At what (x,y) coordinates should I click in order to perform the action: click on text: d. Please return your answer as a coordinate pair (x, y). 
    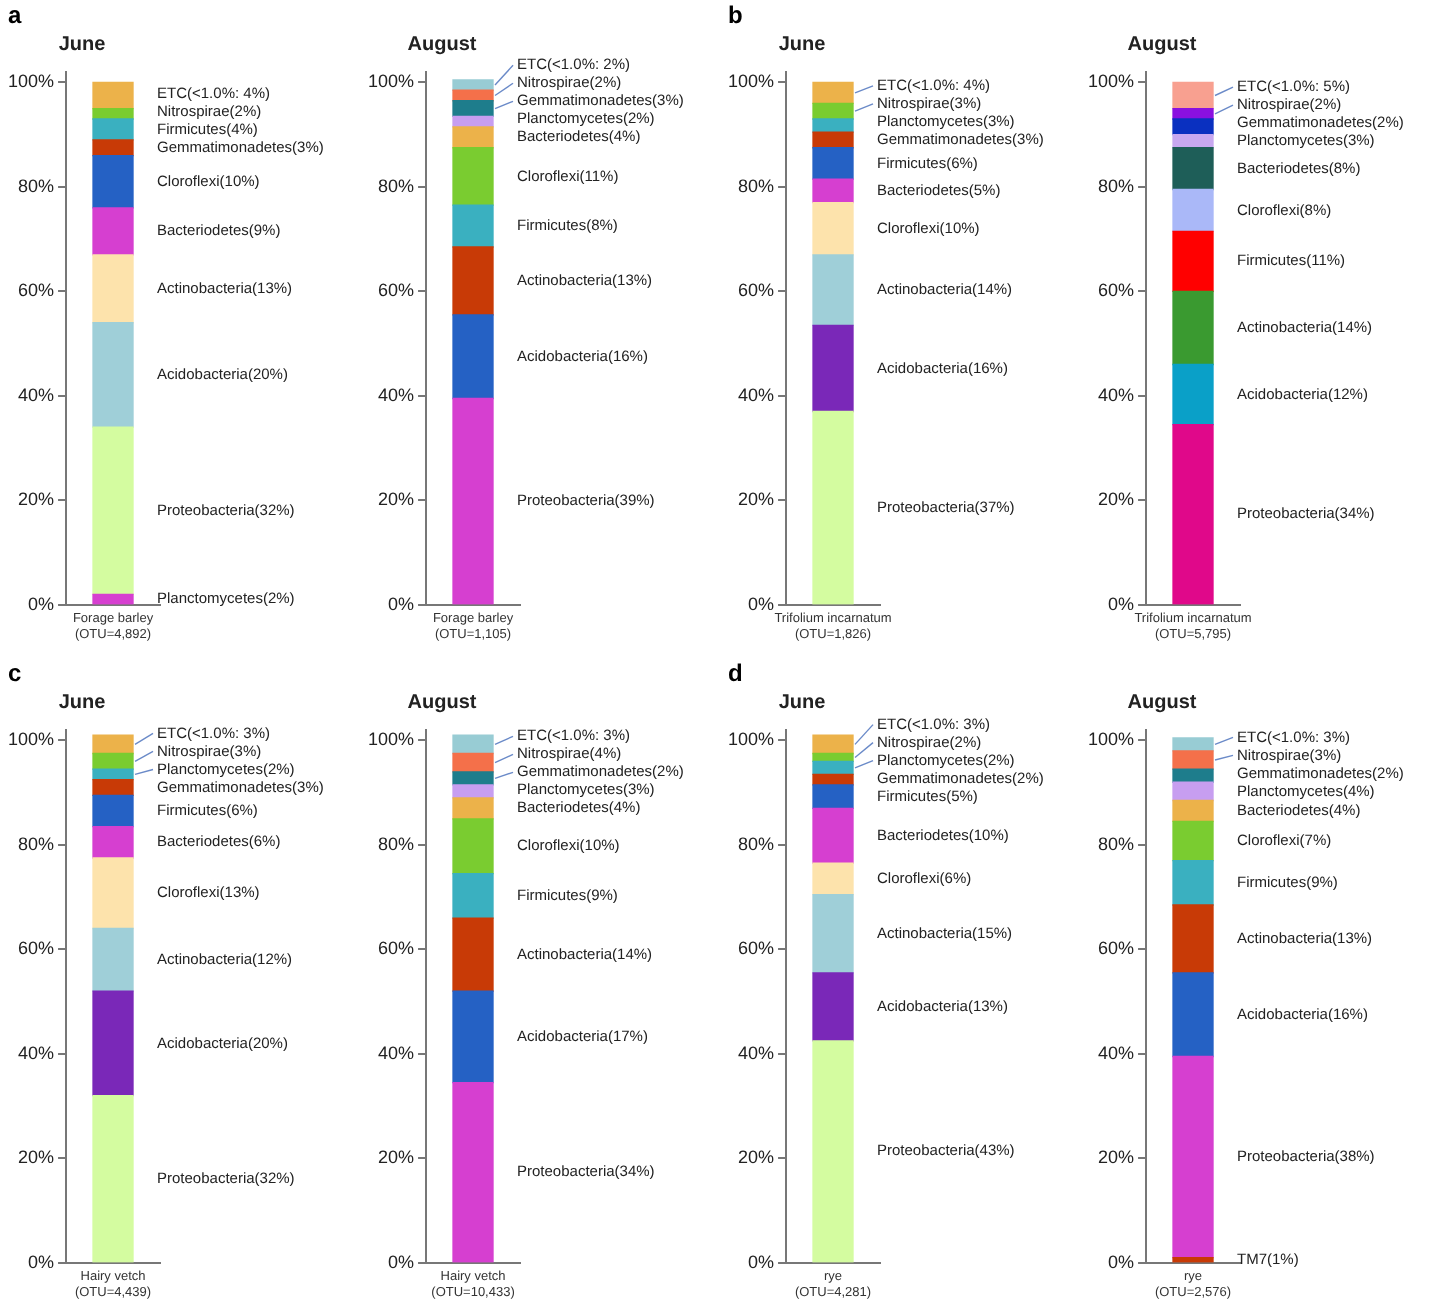
    Looking at the image, I should click on (735, 672).